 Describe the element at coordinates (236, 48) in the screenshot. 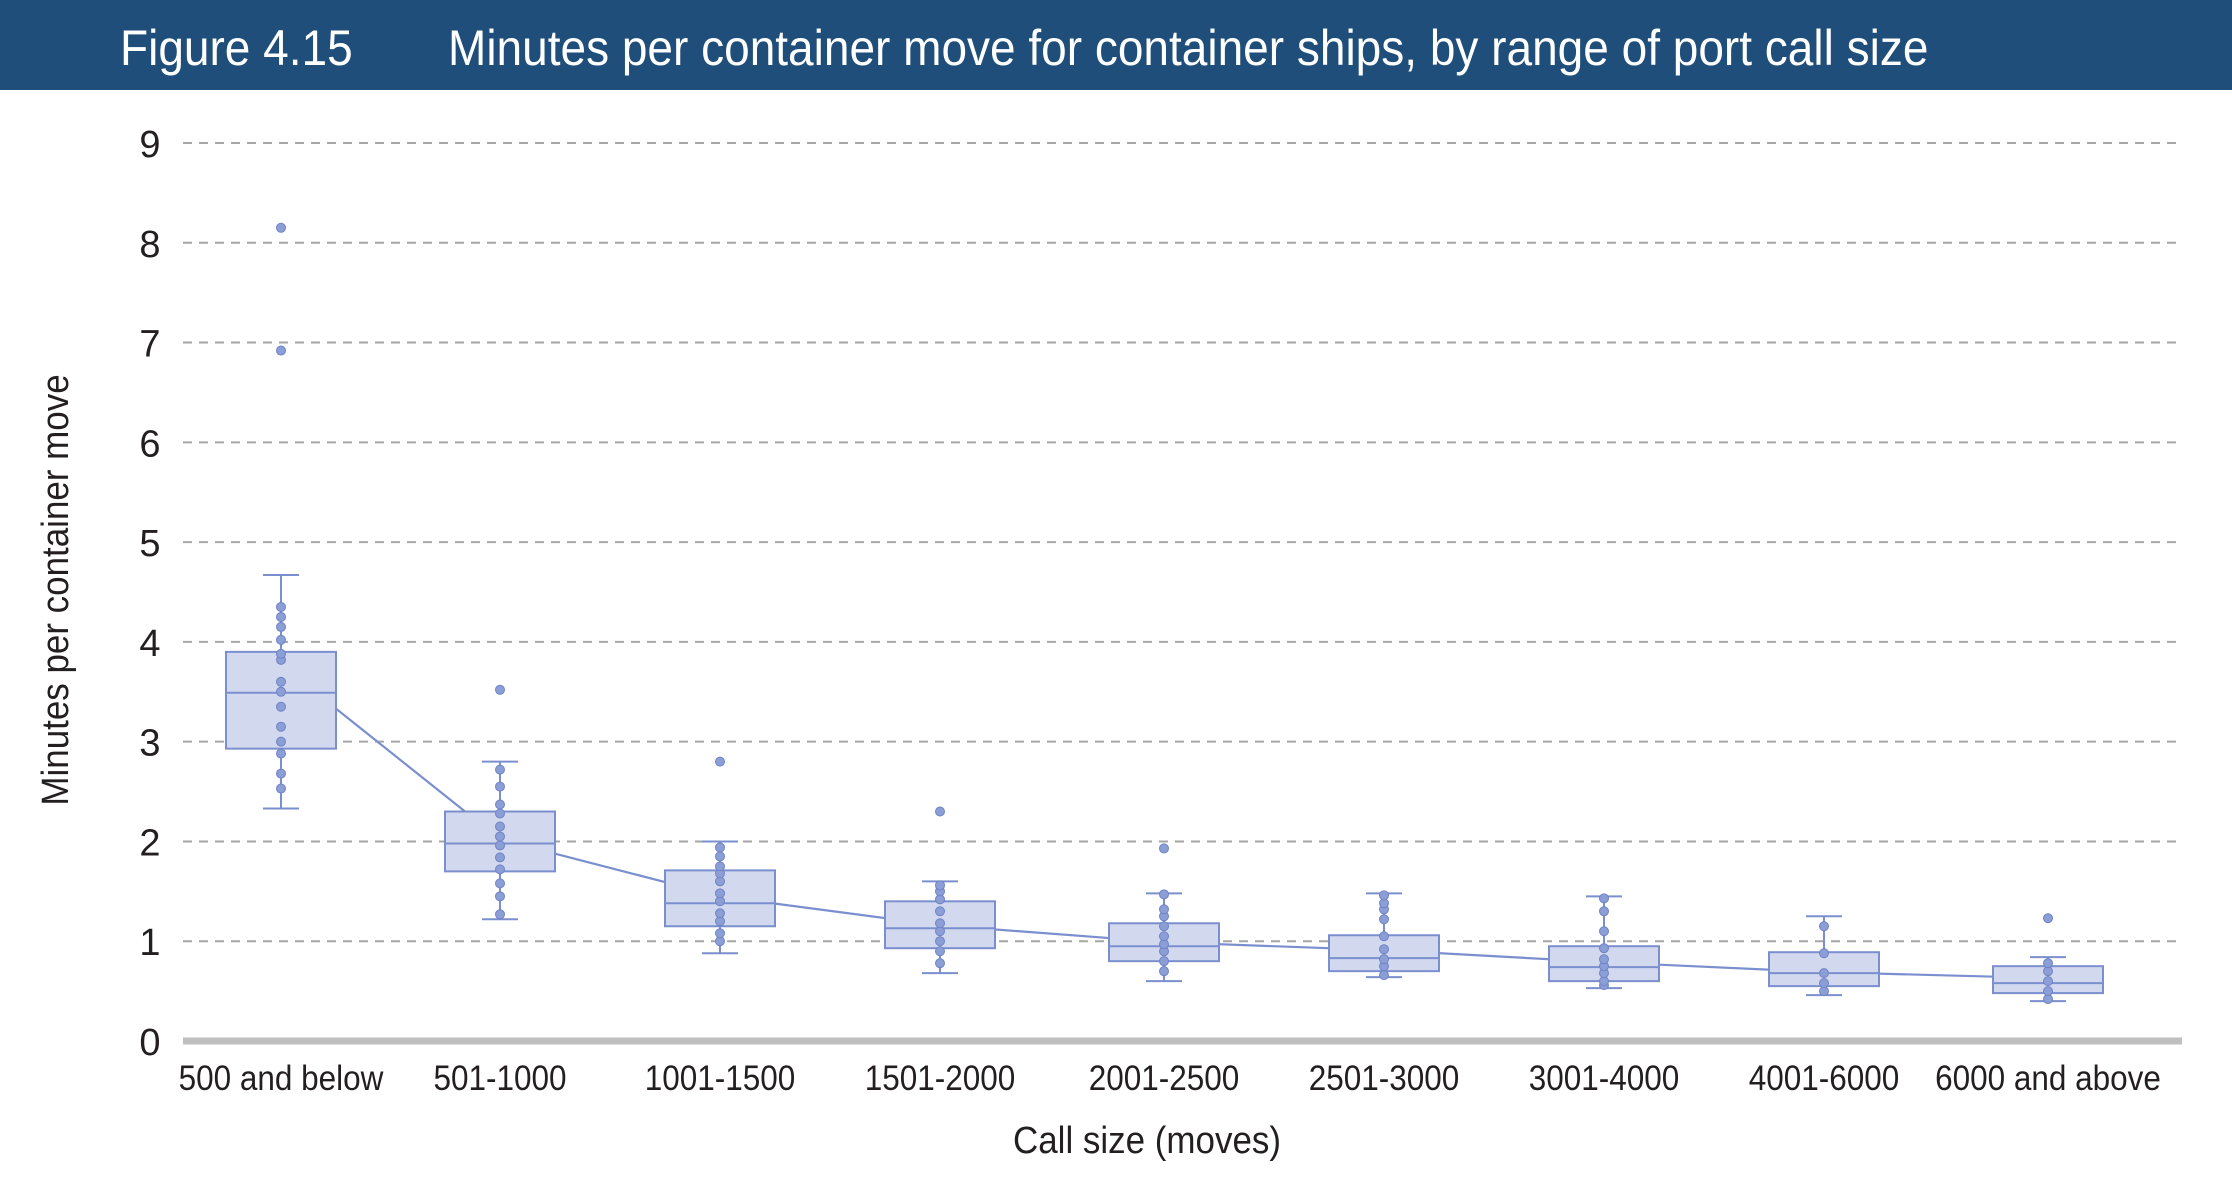

I see `figure-number: Figure 4.15` at that location.